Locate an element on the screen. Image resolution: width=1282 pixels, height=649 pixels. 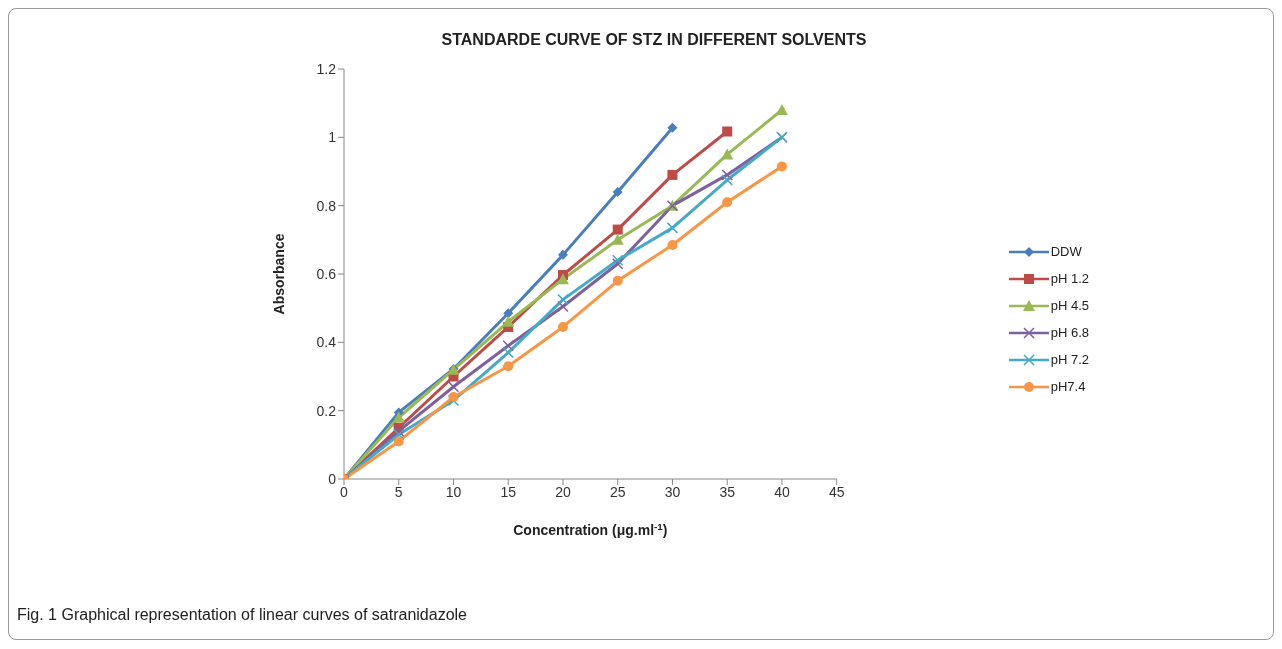
y-tick-label: 0.8 is located at coordinates (326, 205).